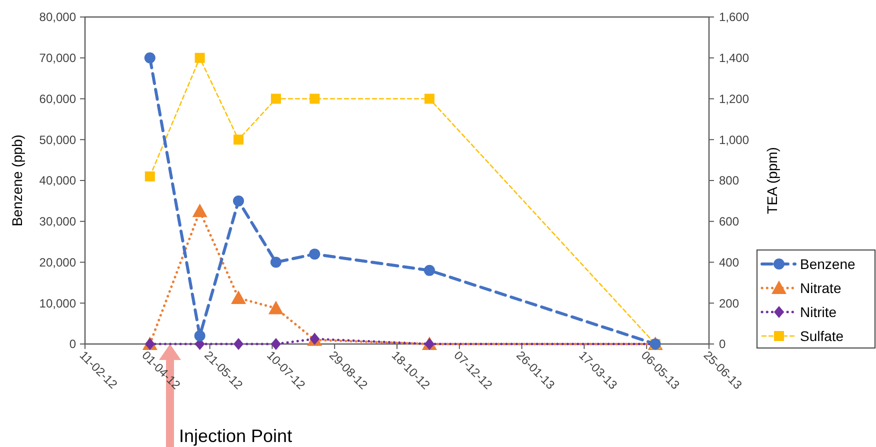 Image resolution: width=876 pixels, height=447 pixels. Describe the element at coordinates (57, 17) in the screenshot. I see `y-tick-label: 80,000` at that location.